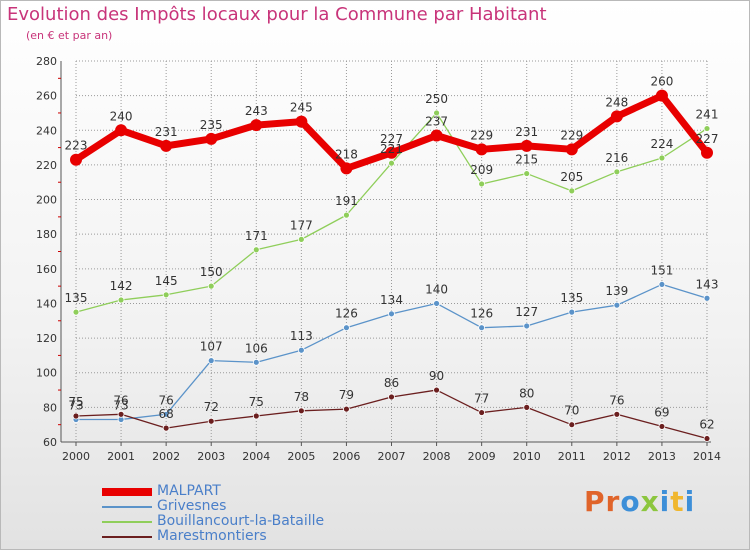  What do you see at coordinates (482, 456) in the screenshot?
I see `x-tick-label: 2009` at bounding box center [482, 456].